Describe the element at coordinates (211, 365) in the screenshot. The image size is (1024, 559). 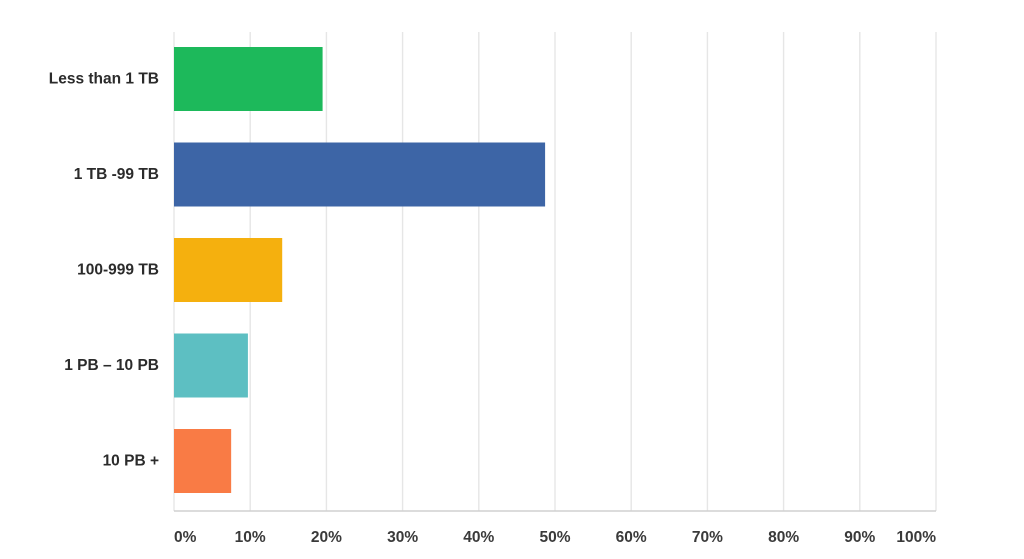
I see `bar-1-pb-10-pb` at that location.